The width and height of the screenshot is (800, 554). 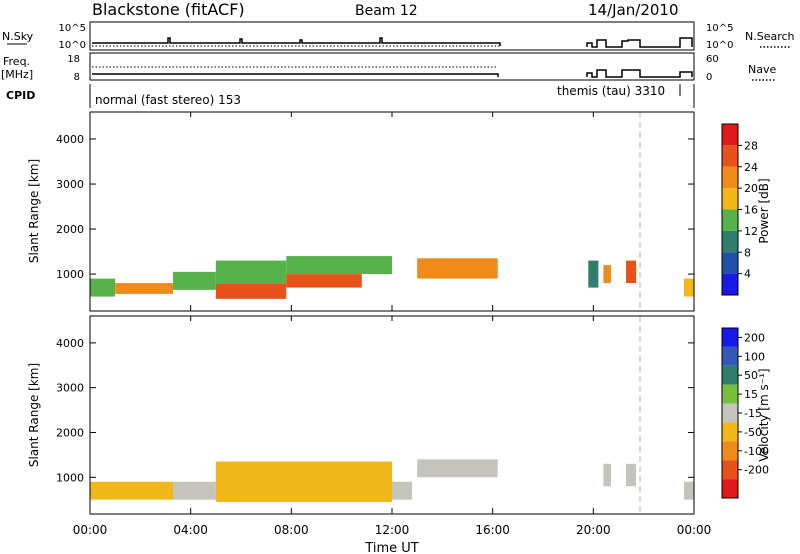 What do you see at coordinates (770, 36) in the screenshot?
I see `nsearch-label: N.Search` at bounding box center [770, 36].